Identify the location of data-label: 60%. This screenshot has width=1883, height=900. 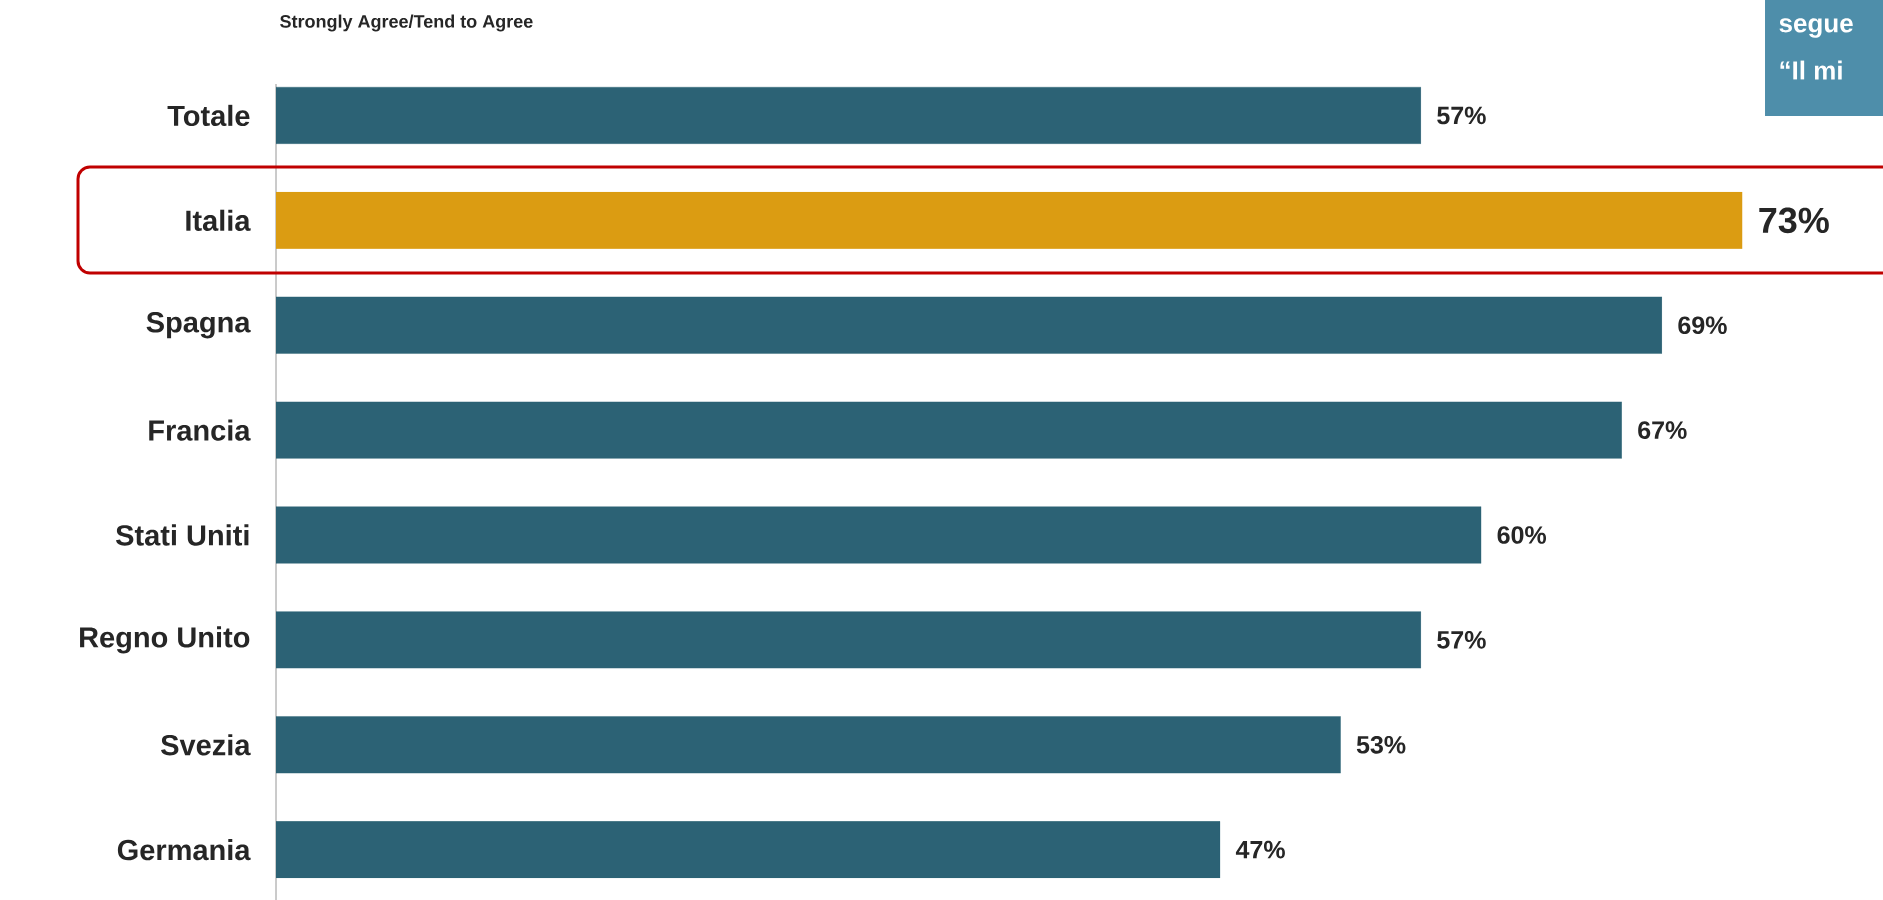
(1522, 535).